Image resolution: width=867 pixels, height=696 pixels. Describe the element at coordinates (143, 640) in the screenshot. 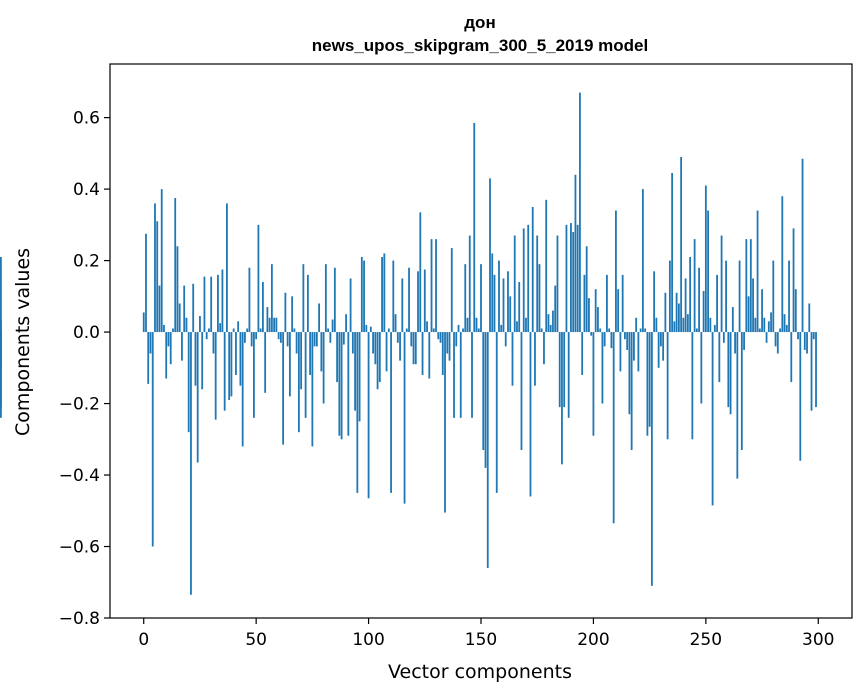

I see `x-tick-label: 0` at that location.